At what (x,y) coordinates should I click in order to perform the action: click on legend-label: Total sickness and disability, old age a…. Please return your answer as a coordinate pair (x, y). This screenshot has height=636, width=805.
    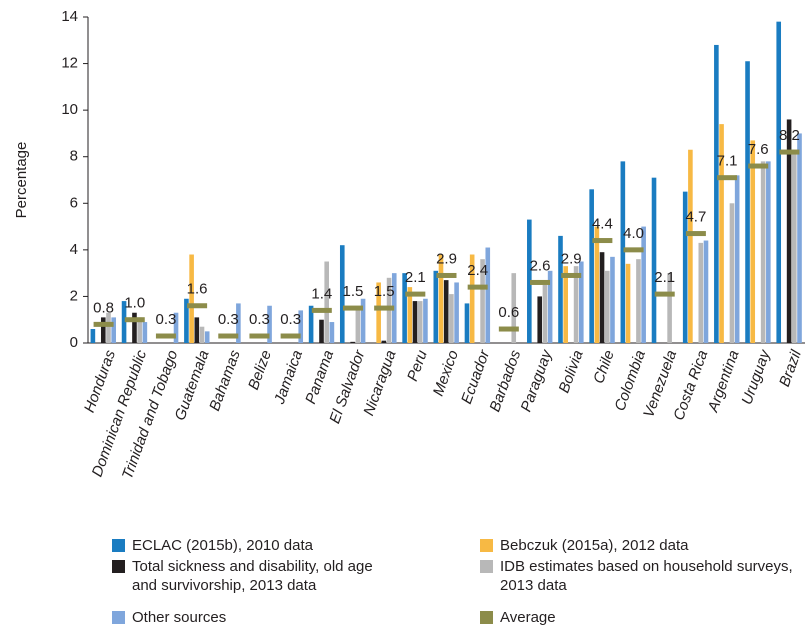
    Looking at the image, I should click on (252, 576).